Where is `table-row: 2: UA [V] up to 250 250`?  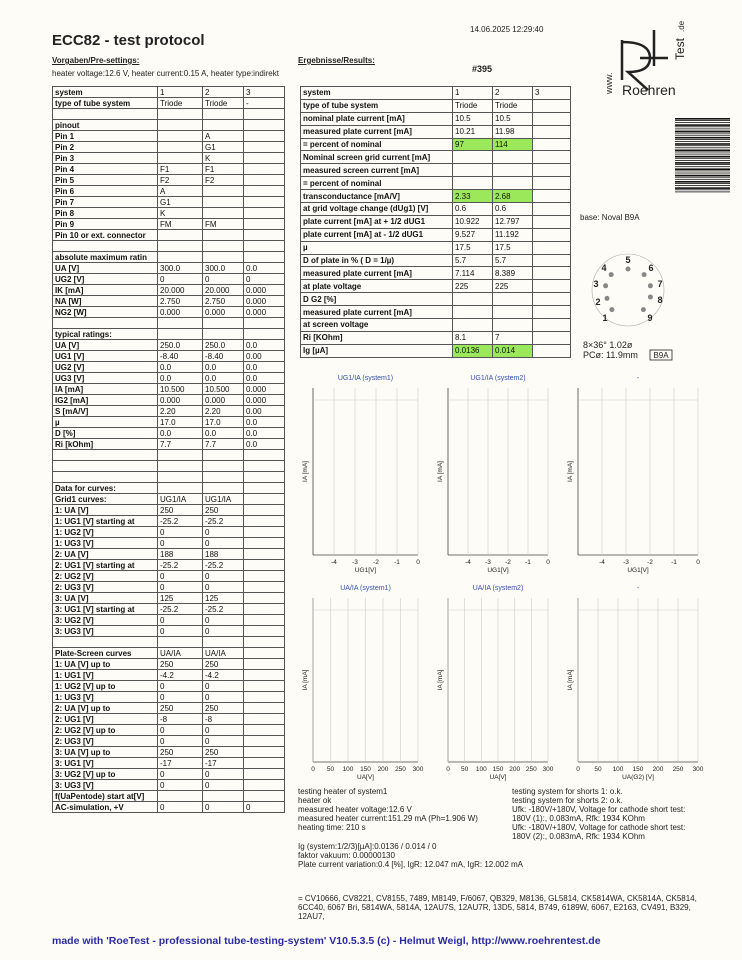 table-row: 2: UA [V] up to 250 250 is located at coordinates (168, 708).